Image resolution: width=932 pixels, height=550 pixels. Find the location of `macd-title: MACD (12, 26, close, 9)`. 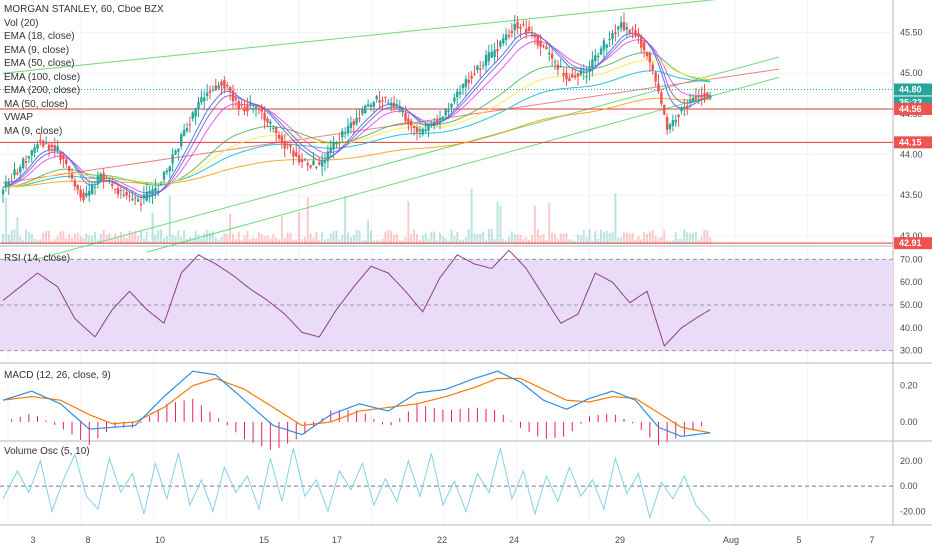

macd-title: MACD (12, 26, close, 9) is located at coordinates (57, 375).